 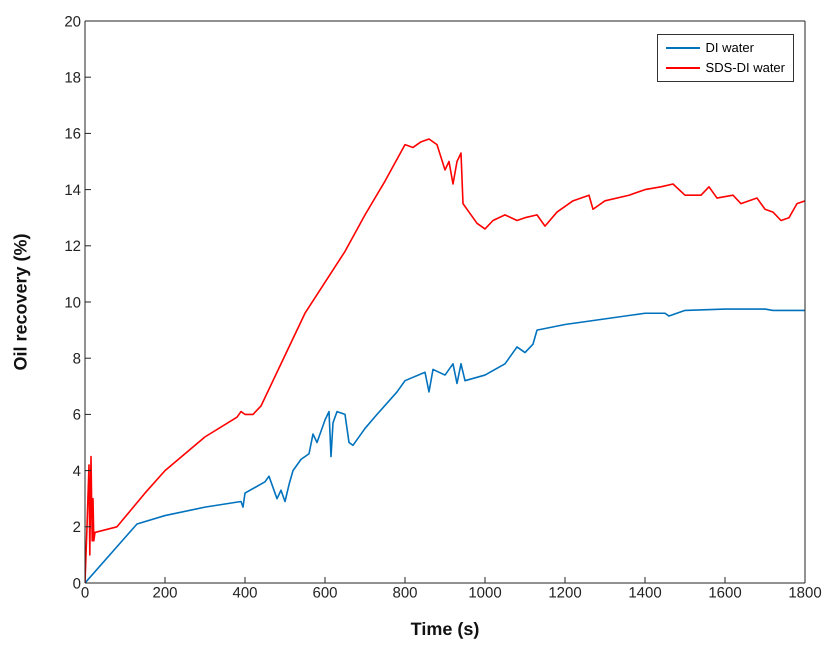 I want to click on x-tick-label: 1400, so click(x=645, y=593).